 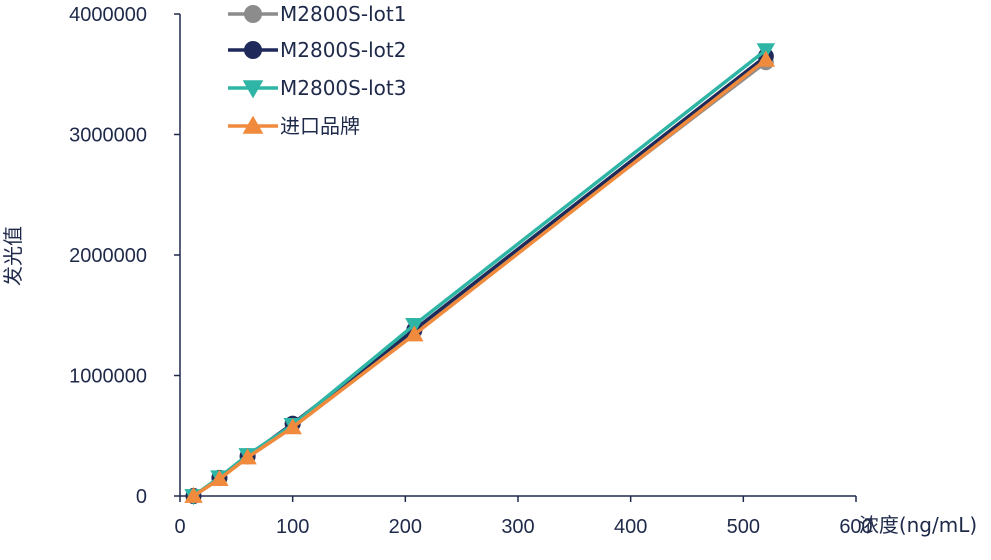 I want to click on x-tick-label: 500, so click(x=743, y=527).